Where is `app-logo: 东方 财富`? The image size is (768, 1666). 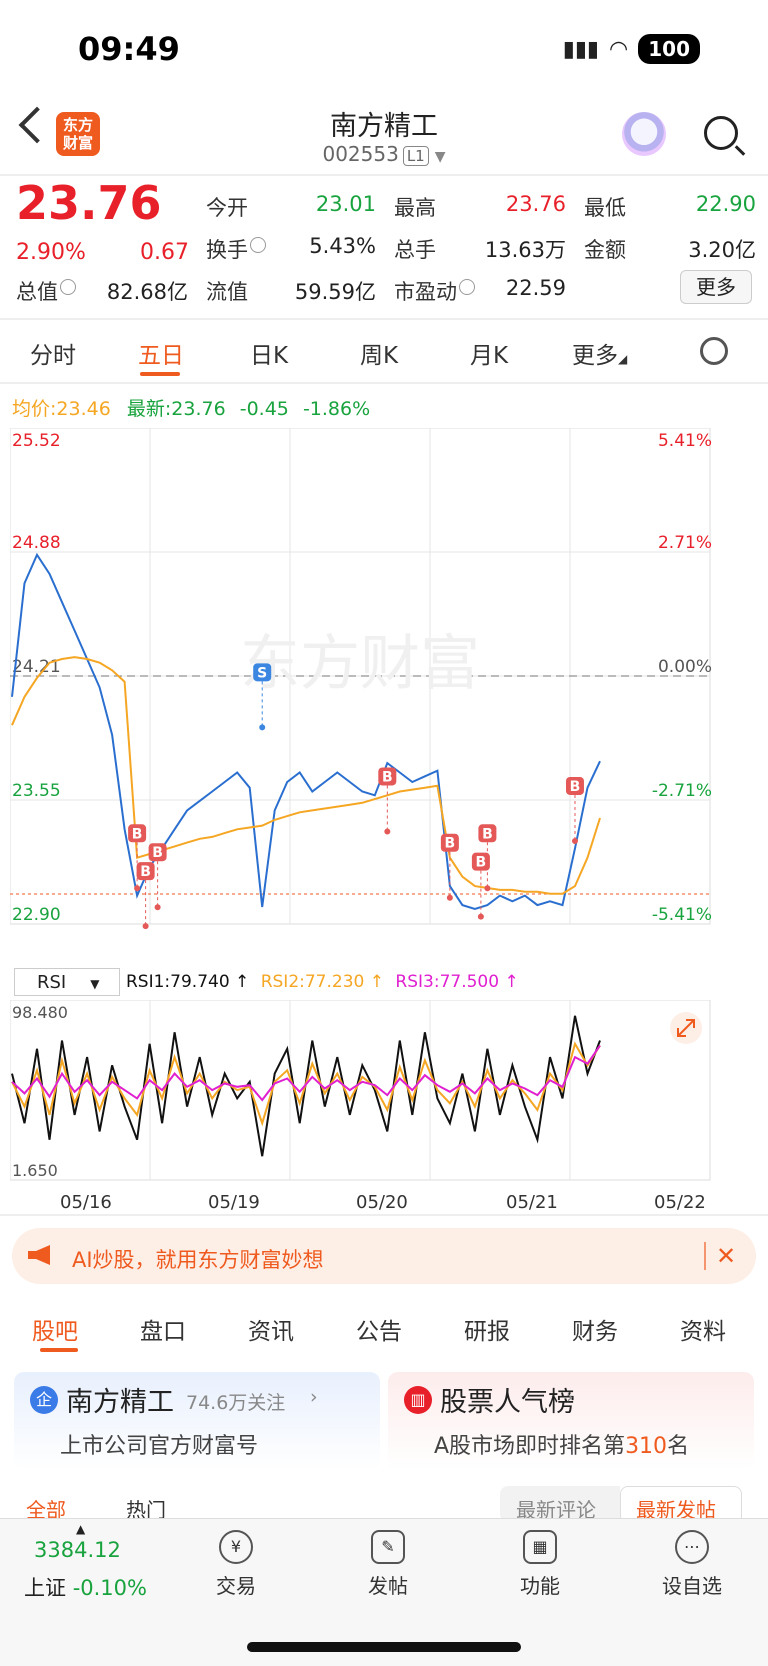 app-logo: 东方 财富 is located at coordinates (78, 134).